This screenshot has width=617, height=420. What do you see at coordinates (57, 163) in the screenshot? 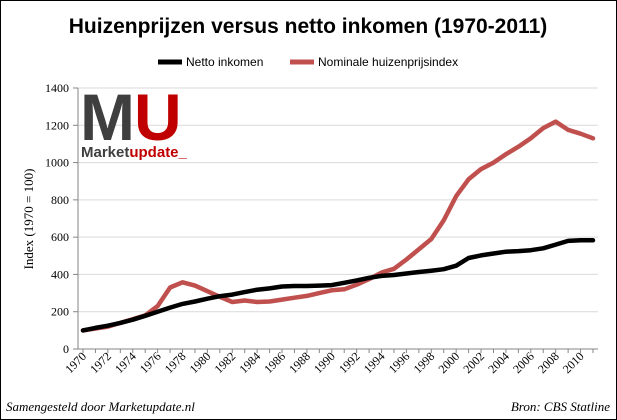
I see `y-tick-label: 1000` at bounding box center [57, 163].